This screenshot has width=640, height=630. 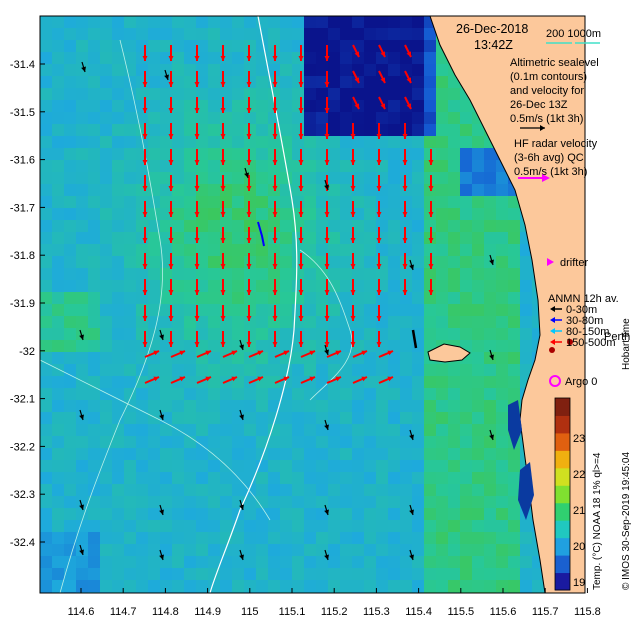 What do you see at coordinates (250, 612) in the screenshot?
I see `x-tick-label: 115` at bounding box center [250, 612].